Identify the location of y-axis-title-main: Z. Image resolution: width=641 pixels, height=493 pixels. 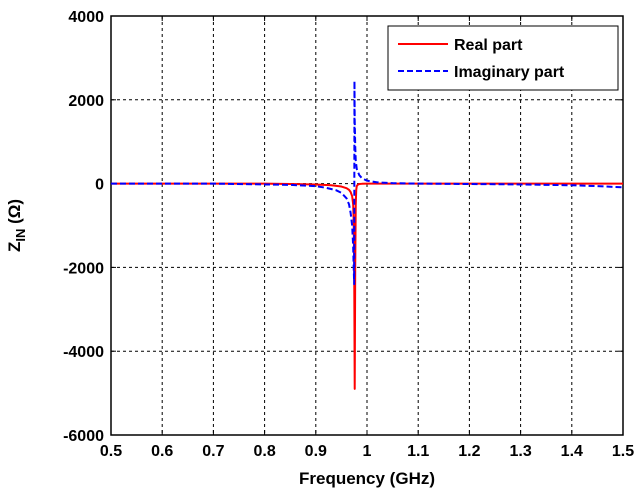
(14, 247).